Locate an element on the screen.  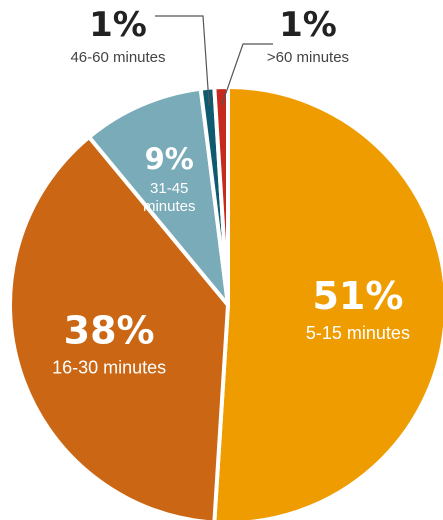
slice-category-label: 16-30 minutes is located at coordinates (109, 368).